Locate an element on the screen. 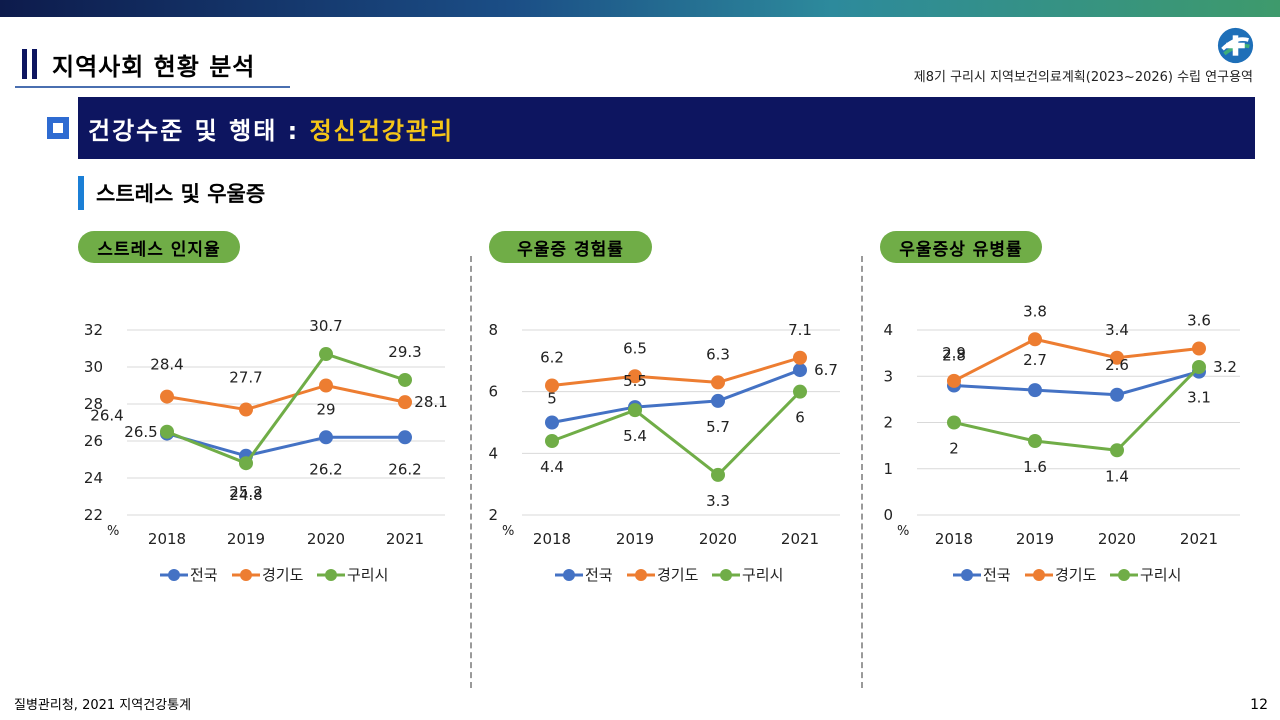  chart-title-stress: 스트레스 인지율 is located at coordinates (159, 247).